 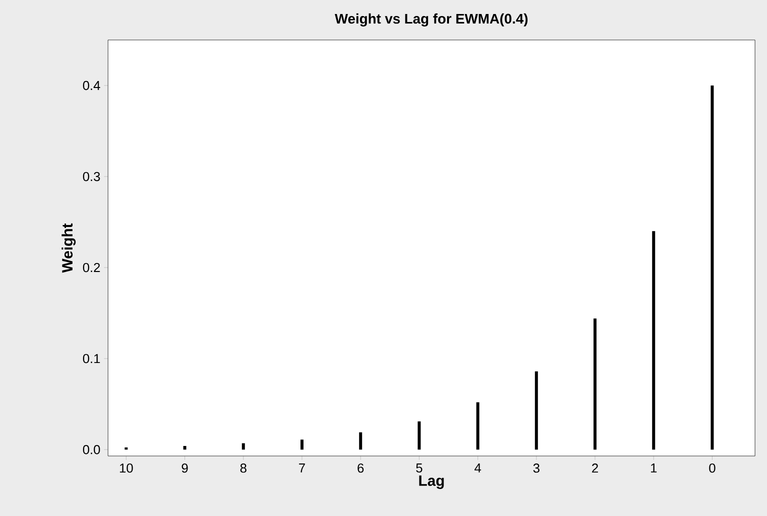 What do you see at coordinates (595, 468) in the screenshot?
I see `x-tick-label: 2` at bounding box center [595, 468].